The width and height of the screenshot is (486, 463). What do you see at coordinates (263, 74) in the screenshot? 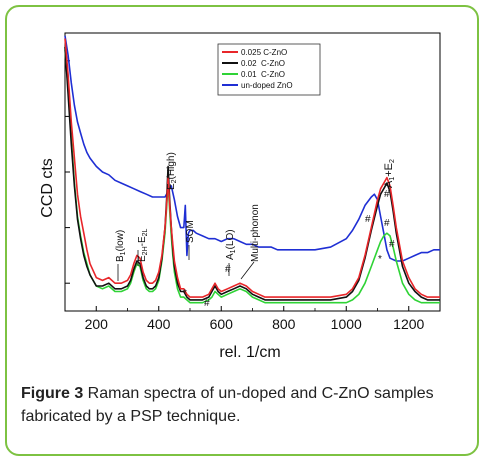
I see `legend-label-2: 0.01 C-ZnO` at bounding box center [263, 74].